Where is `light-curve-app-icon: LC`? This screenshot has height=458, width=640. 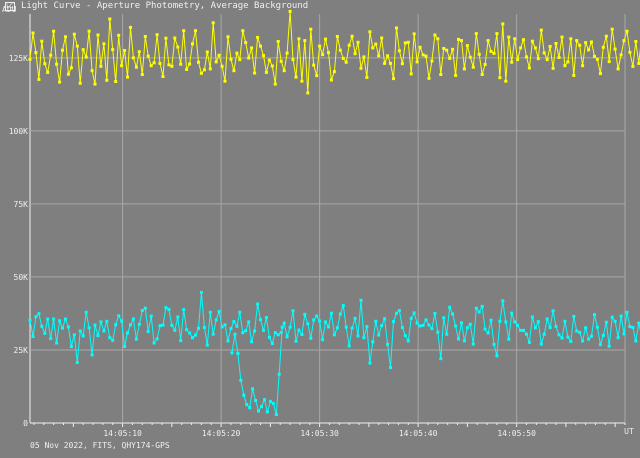
light-curve-app-icon: LC is located at coordinates (10, 6).